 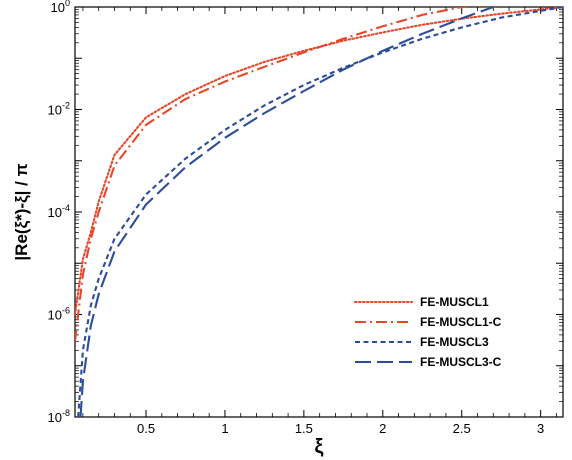 I want to click on x-tick-label: 3, so click(x=540, y=428).